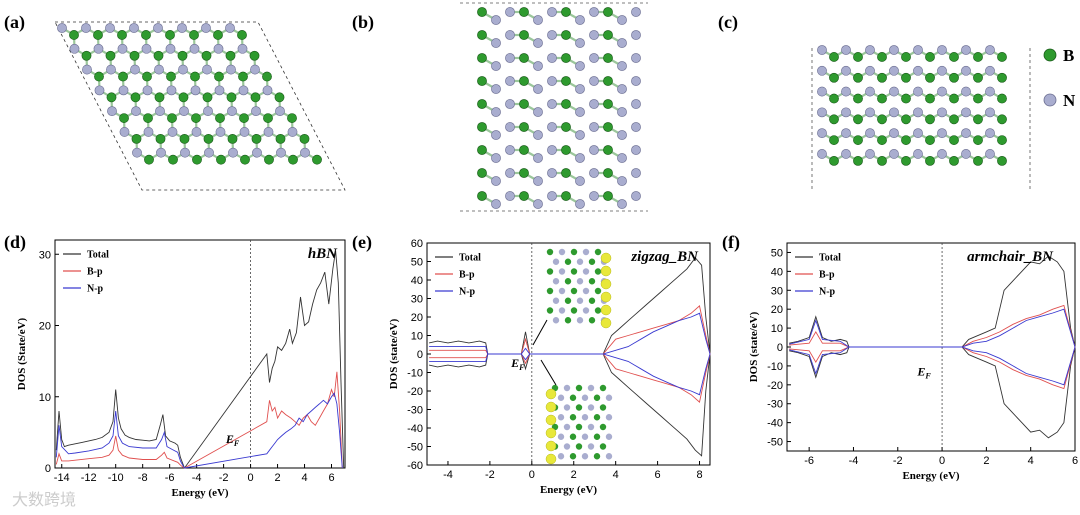  Describe the element at coordinates (572, 356) in the screenshot. I see `charge-density-insets` at that location.